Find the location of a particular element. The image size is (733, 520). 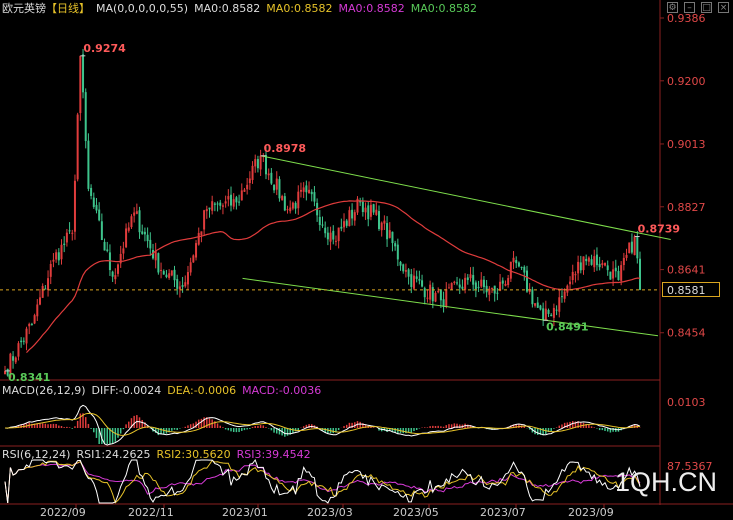

x-tick-label: 2022/11 is located at coordinates (151, 512).